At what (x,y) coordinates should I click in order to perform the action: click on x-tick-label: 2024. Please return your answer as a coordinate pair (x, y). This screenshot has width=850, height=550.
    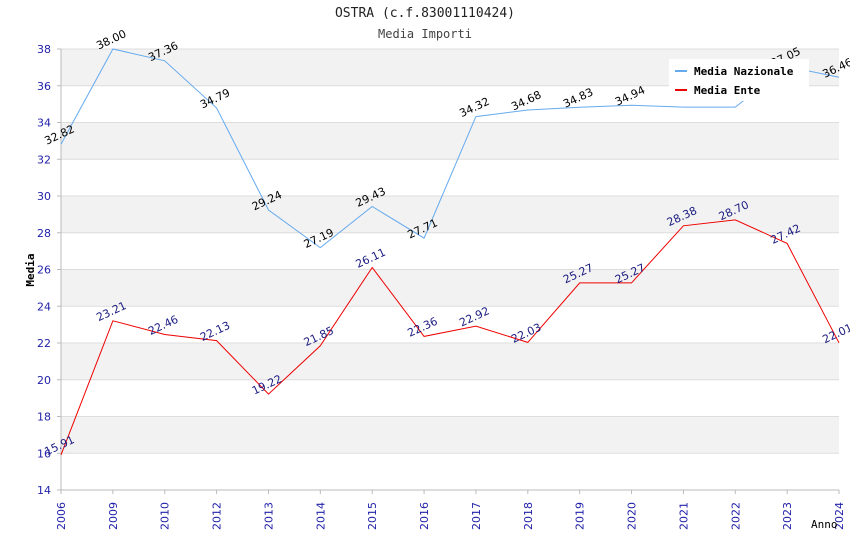
    Looking at the image, I should click on (839, 516).